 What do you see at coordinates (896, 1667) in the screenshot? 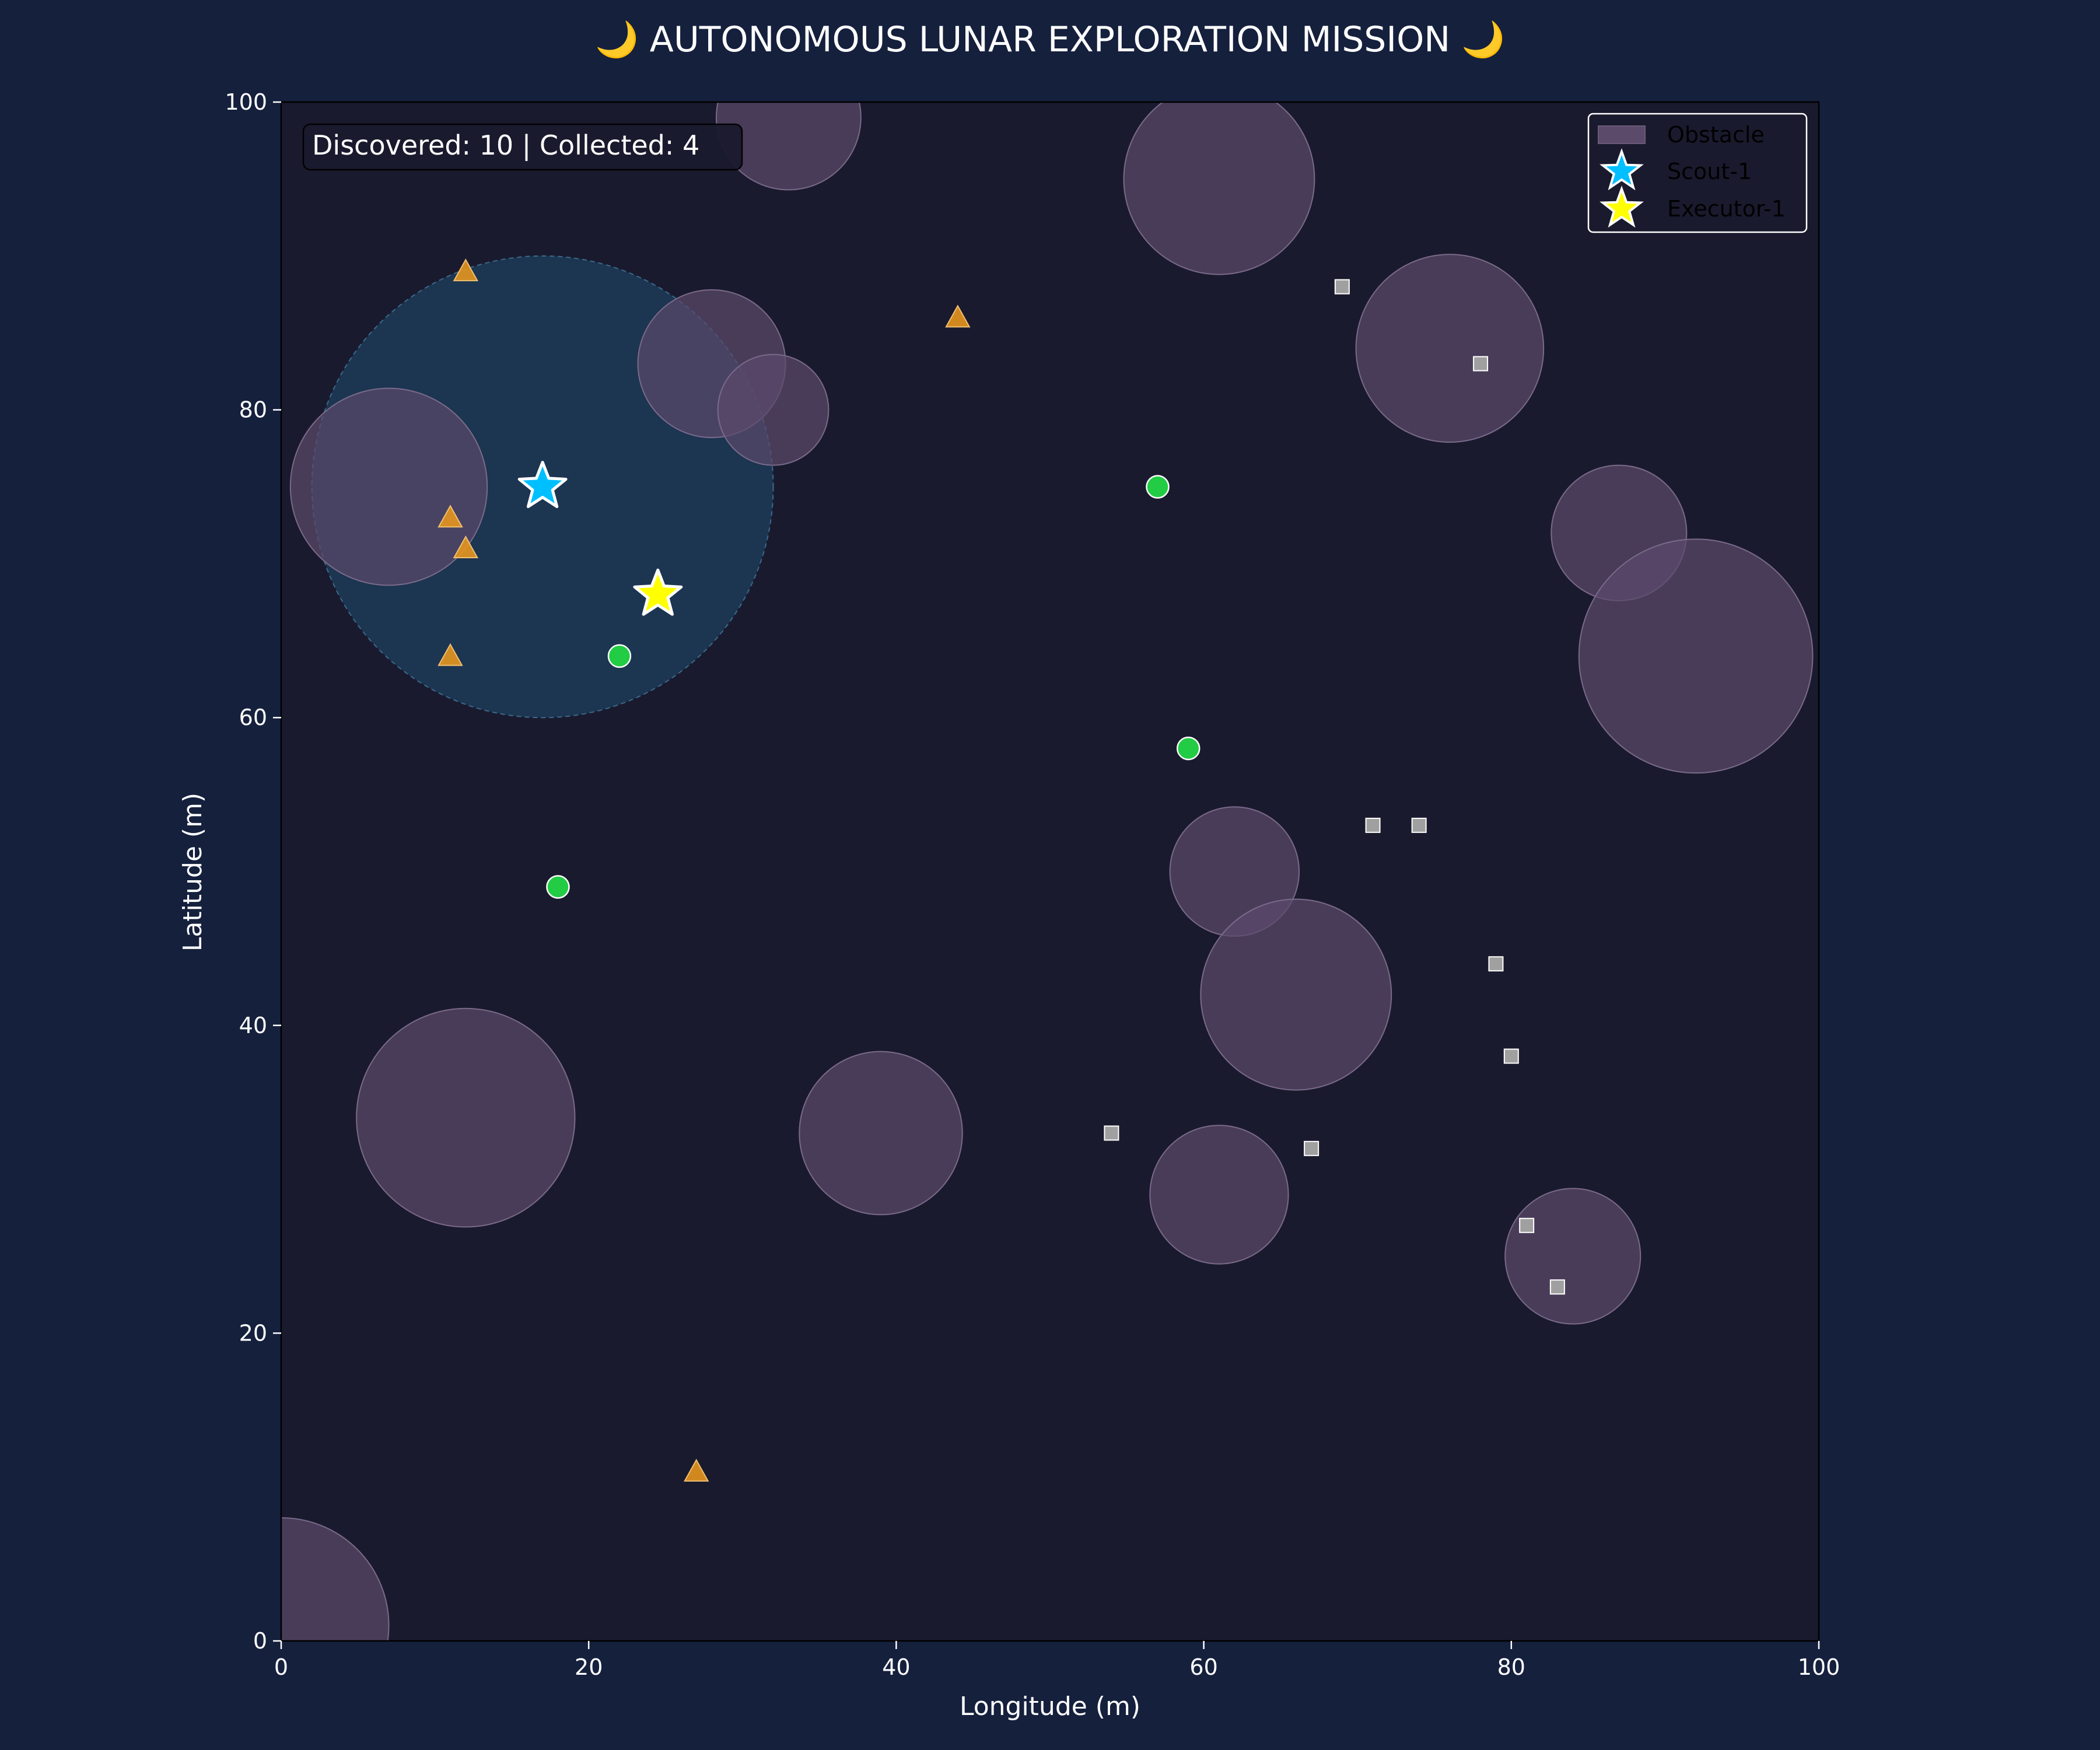
I see `x-tick-label: 40` at bounding box center [896, 1667].